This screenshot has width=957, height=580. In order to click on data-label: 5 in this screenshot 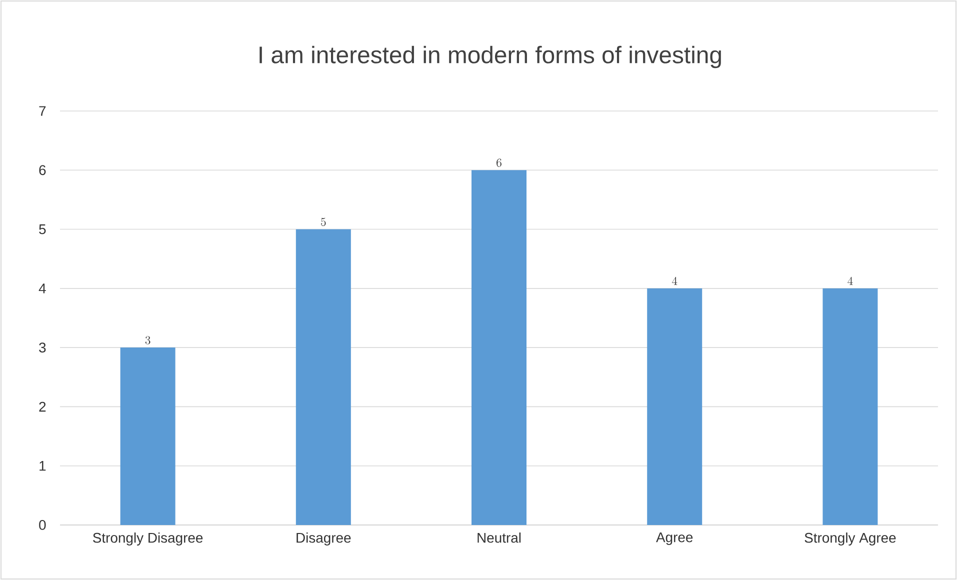, I will do `click(323, 222)`.